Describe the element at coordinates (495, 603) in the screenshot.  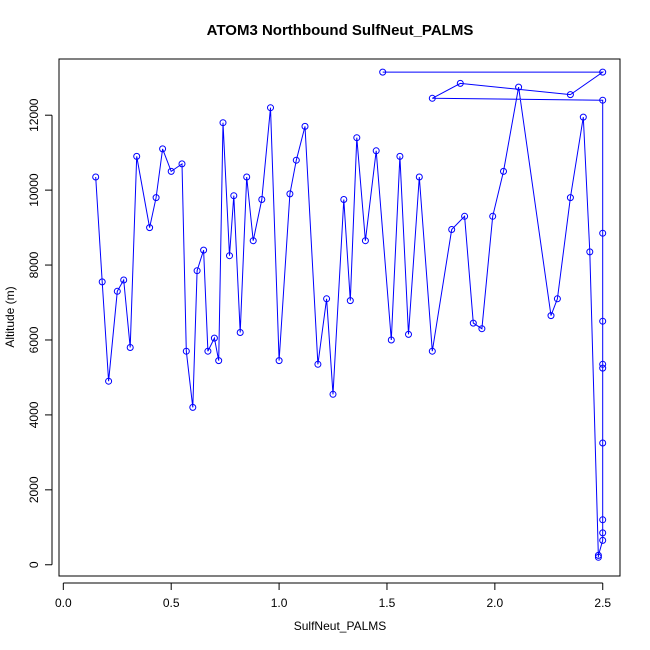
I see `x-tick-label: 2.0` at that location.